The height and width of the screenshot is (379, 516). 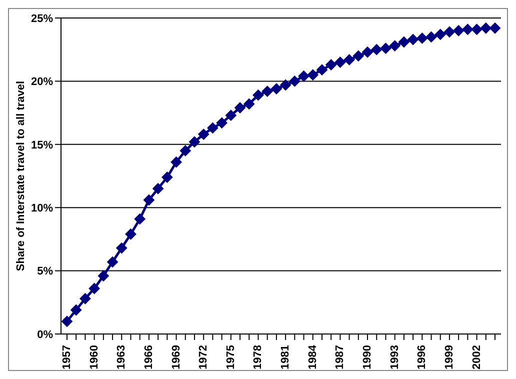 I want to click on x-tick-label: 1960, so click(x=94, y=357).